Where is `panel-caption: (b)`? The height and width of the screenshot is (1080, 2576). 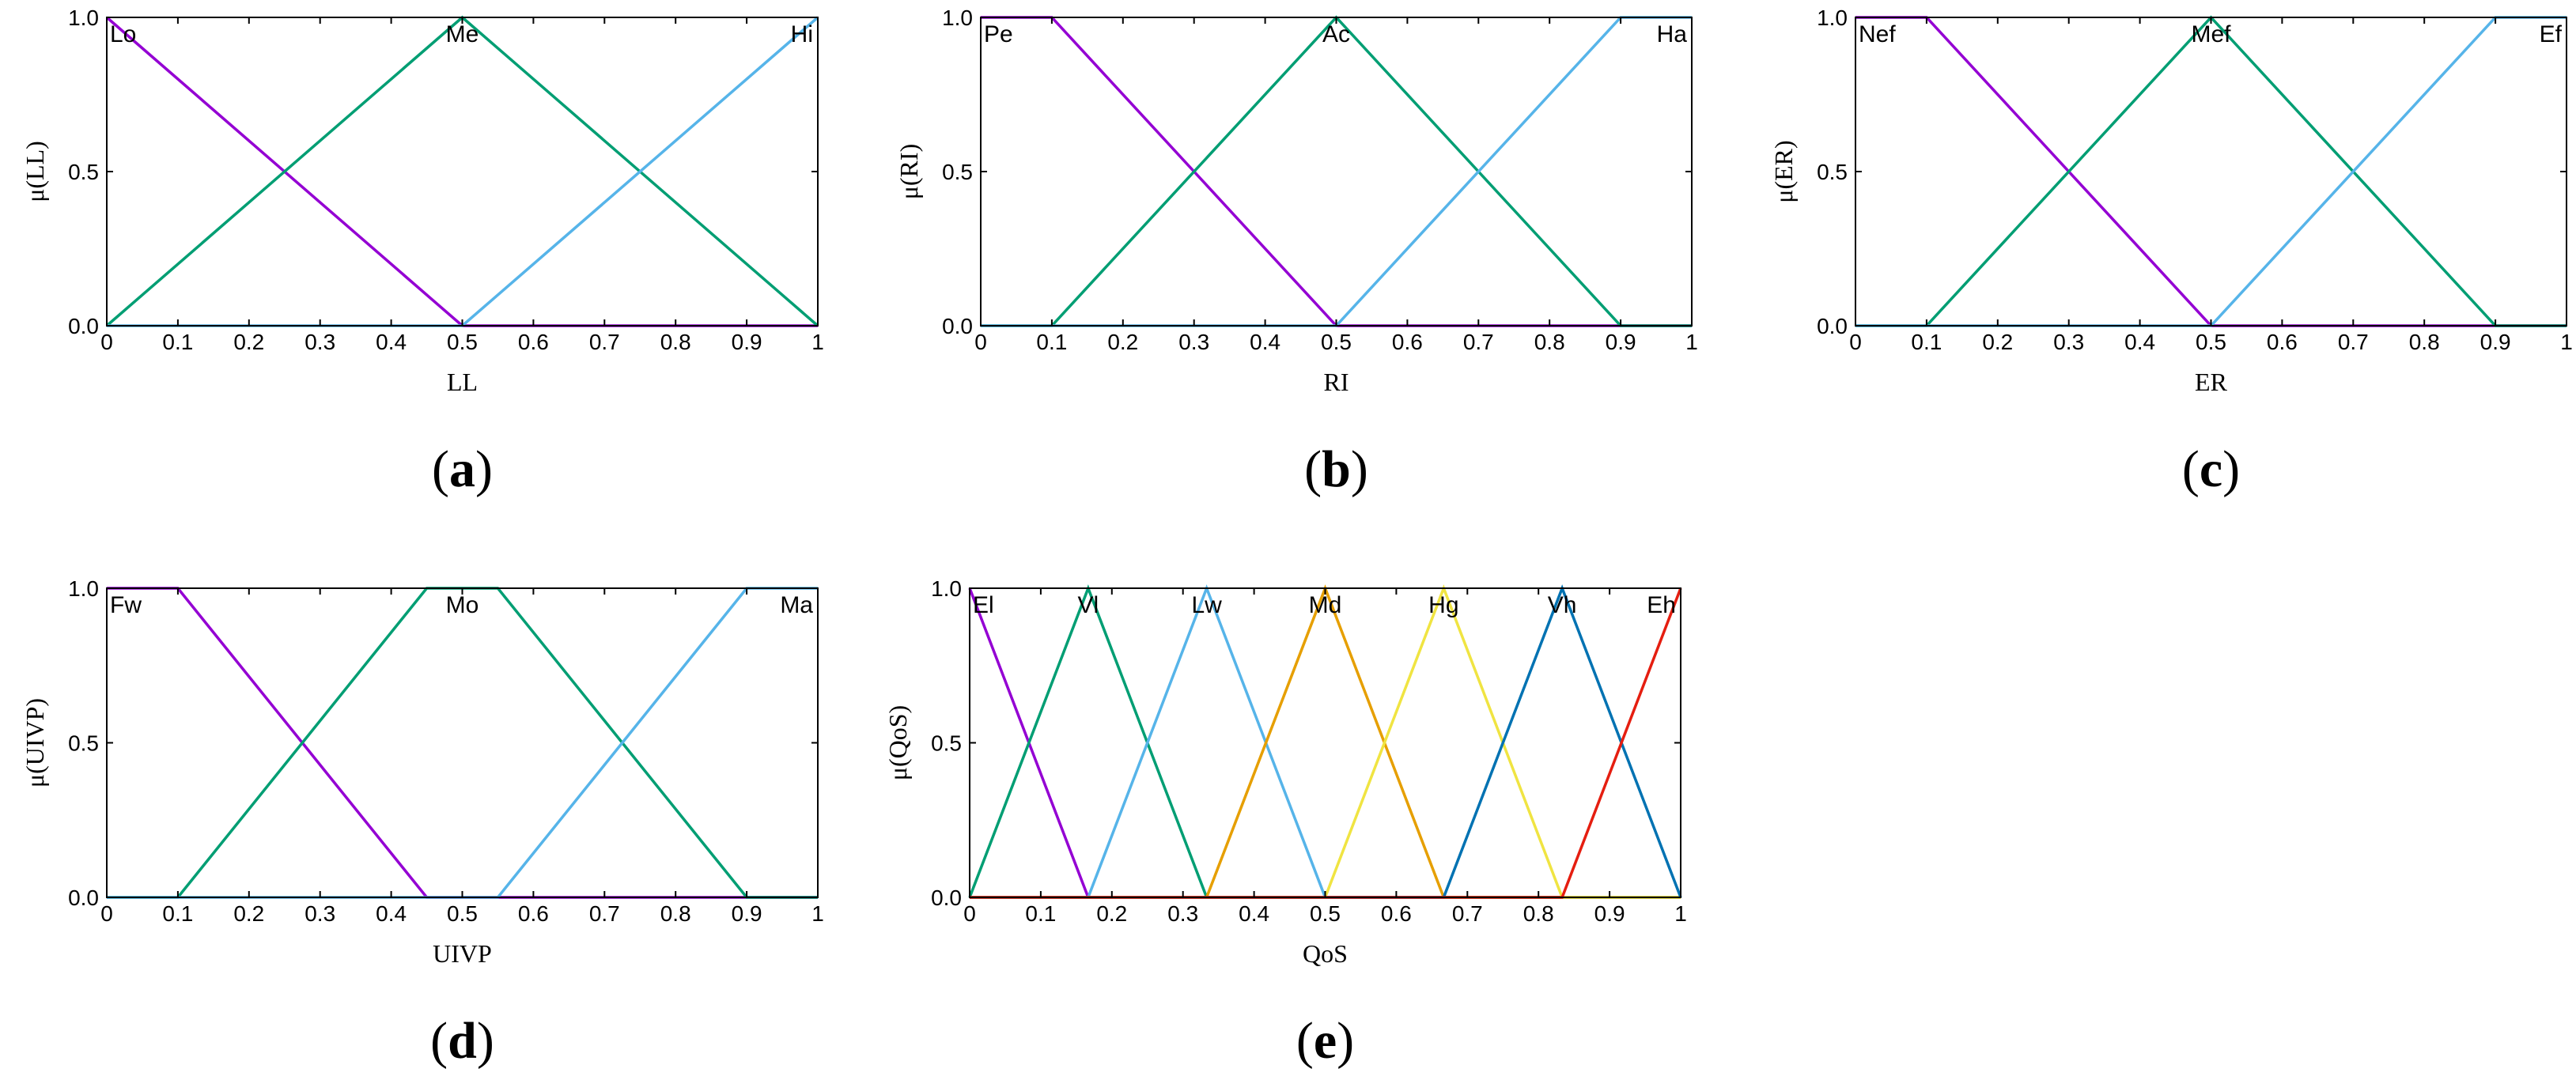 panel-caption: (b) is located at coordinates (1336, 469).